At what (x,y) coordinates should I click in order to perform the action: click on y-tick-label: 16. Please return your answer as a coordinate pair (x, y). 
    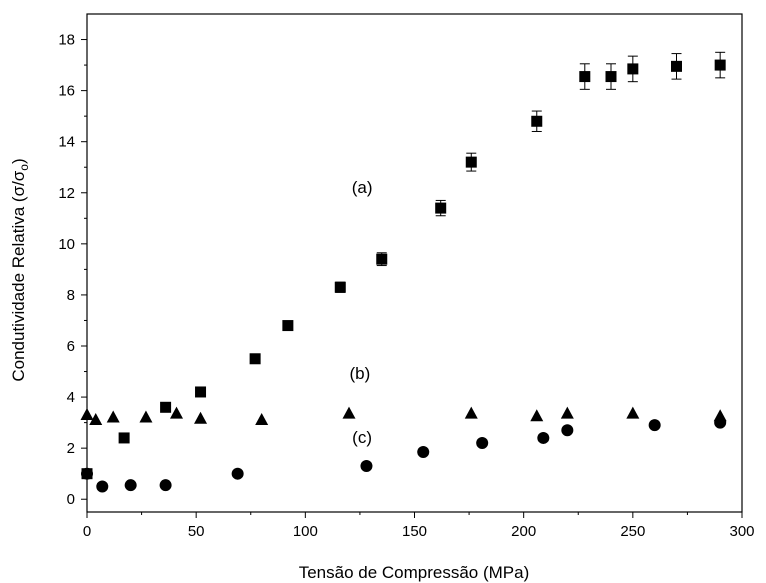
    Looking at the image, I should click on (66, 91).